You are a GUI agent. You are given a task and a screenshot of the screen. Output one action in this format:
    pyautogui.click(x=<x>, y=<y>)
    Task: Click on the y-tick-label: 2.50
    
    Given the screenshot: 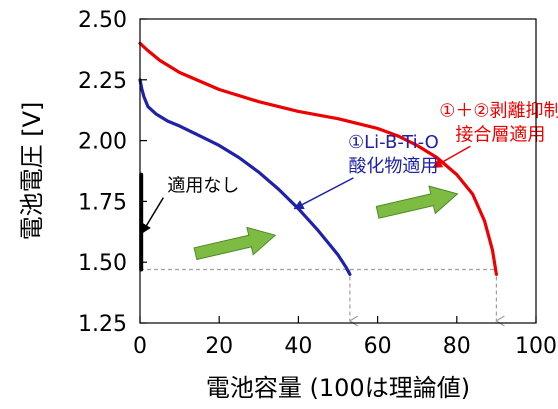 What is the action you would take?
    pyautogui.click(x=102, y=20)
    